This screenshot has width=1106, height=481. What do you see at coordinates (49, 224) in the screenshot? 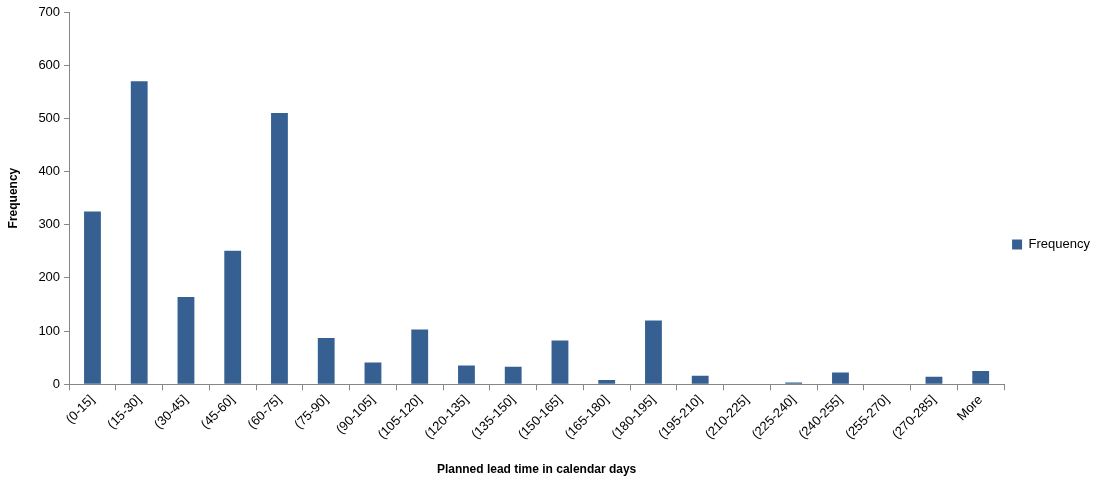
I see `y-tick-label: 300` at bounding box center [49, 224].